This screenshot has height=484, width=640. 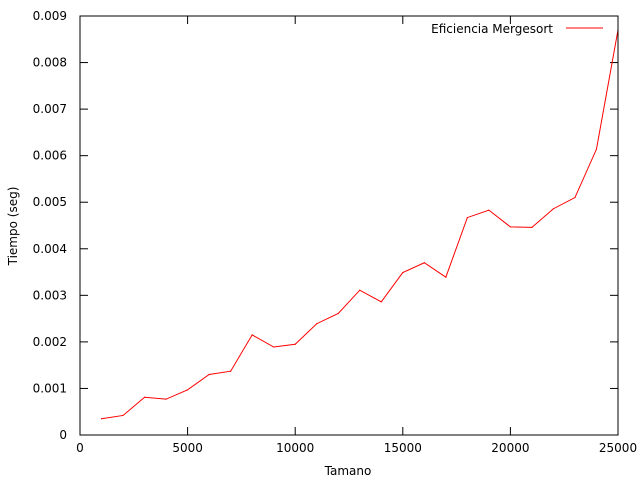 What do you see at coordinates (403, 448) in the screenshot?
I see `x-tick-label: 15000` at bounding box center [403, 448].